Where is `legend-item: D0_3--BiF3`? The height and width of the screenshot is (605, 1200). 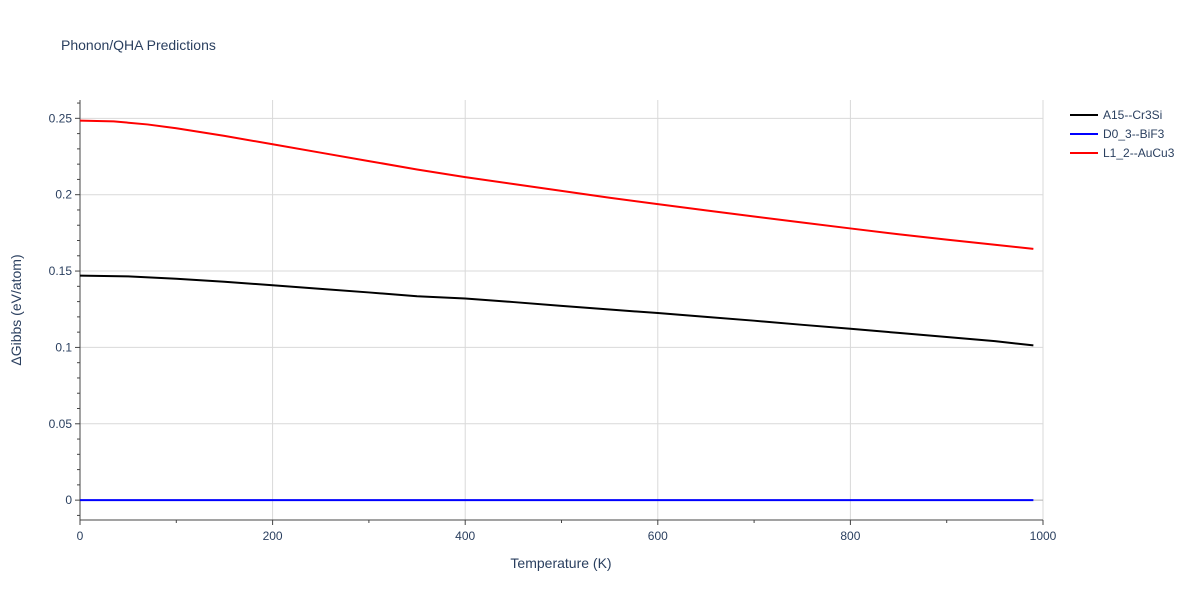
legend-item: D0_3--BiF3 is located at coordinates (1117, 134).